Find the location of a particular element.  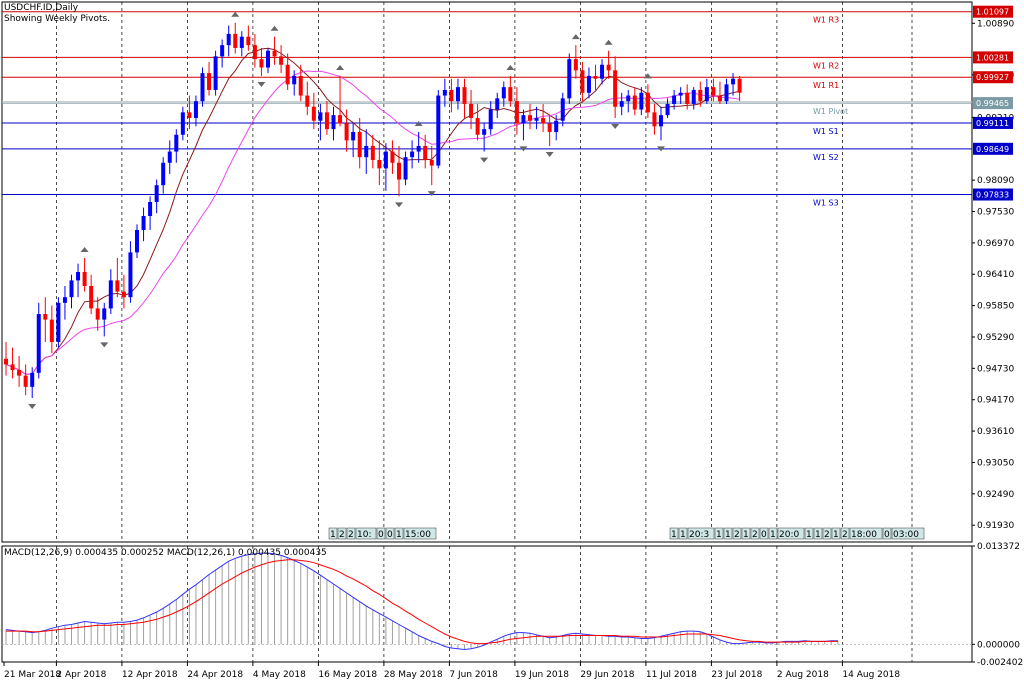

time-tick-label: 2 Aug 2018 is located at coordinates (803, 675).